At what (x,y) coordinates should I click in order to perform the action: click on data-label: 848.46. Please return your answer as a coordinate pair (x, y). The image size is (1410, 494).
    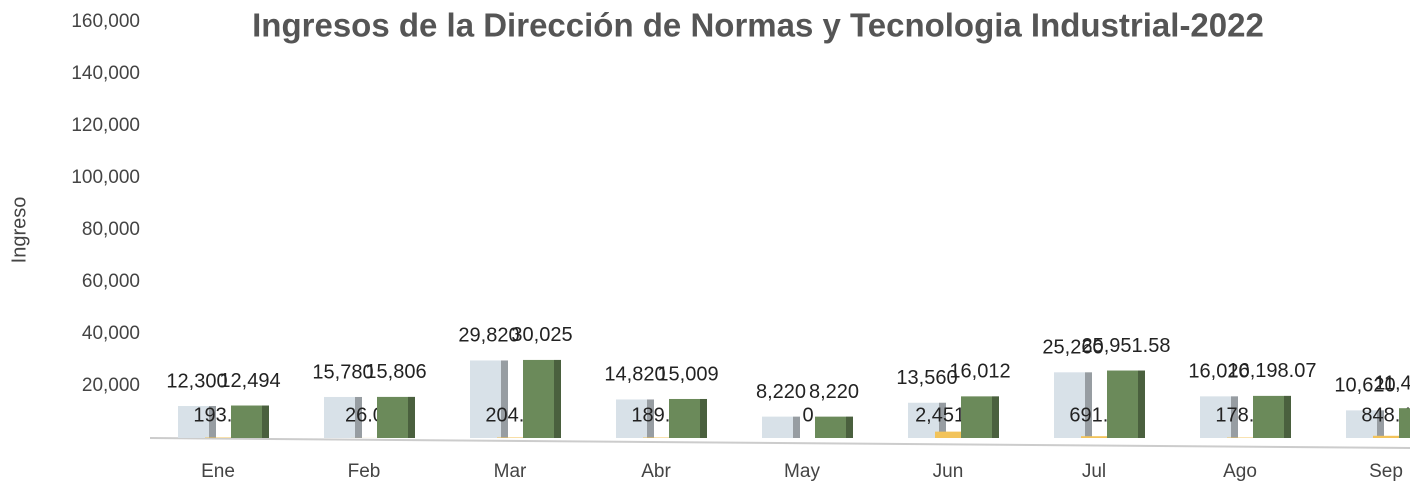
    Looking at the image, I should click on (1385, 415).